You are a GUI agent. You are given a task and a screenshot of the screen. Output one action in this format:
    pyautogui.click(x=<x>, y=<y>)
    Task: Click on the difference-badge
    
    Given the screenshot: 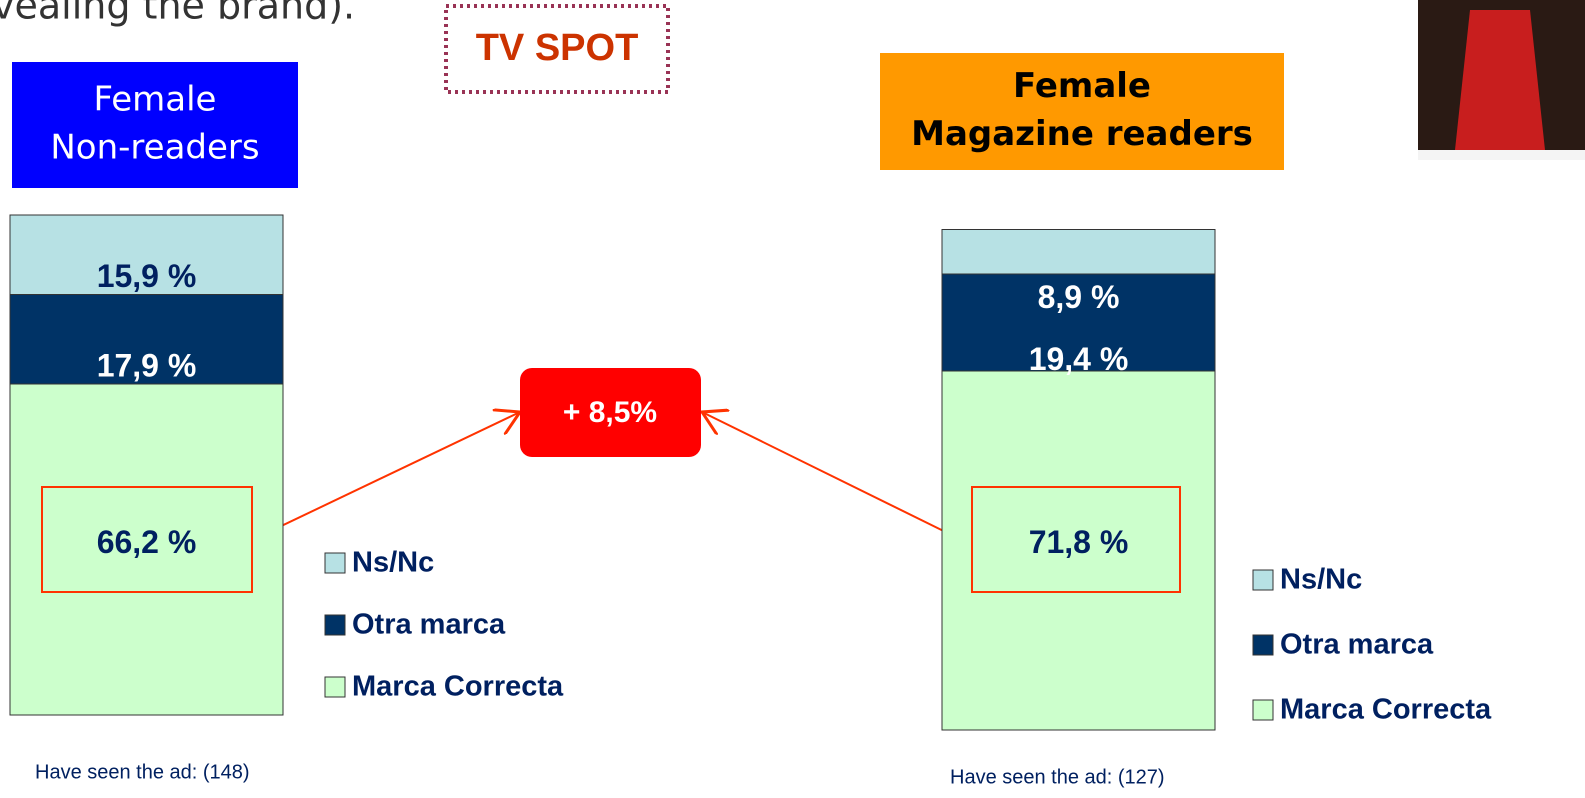 What is the action you would take?
    pyautogui.click(x=610, y=412)
    